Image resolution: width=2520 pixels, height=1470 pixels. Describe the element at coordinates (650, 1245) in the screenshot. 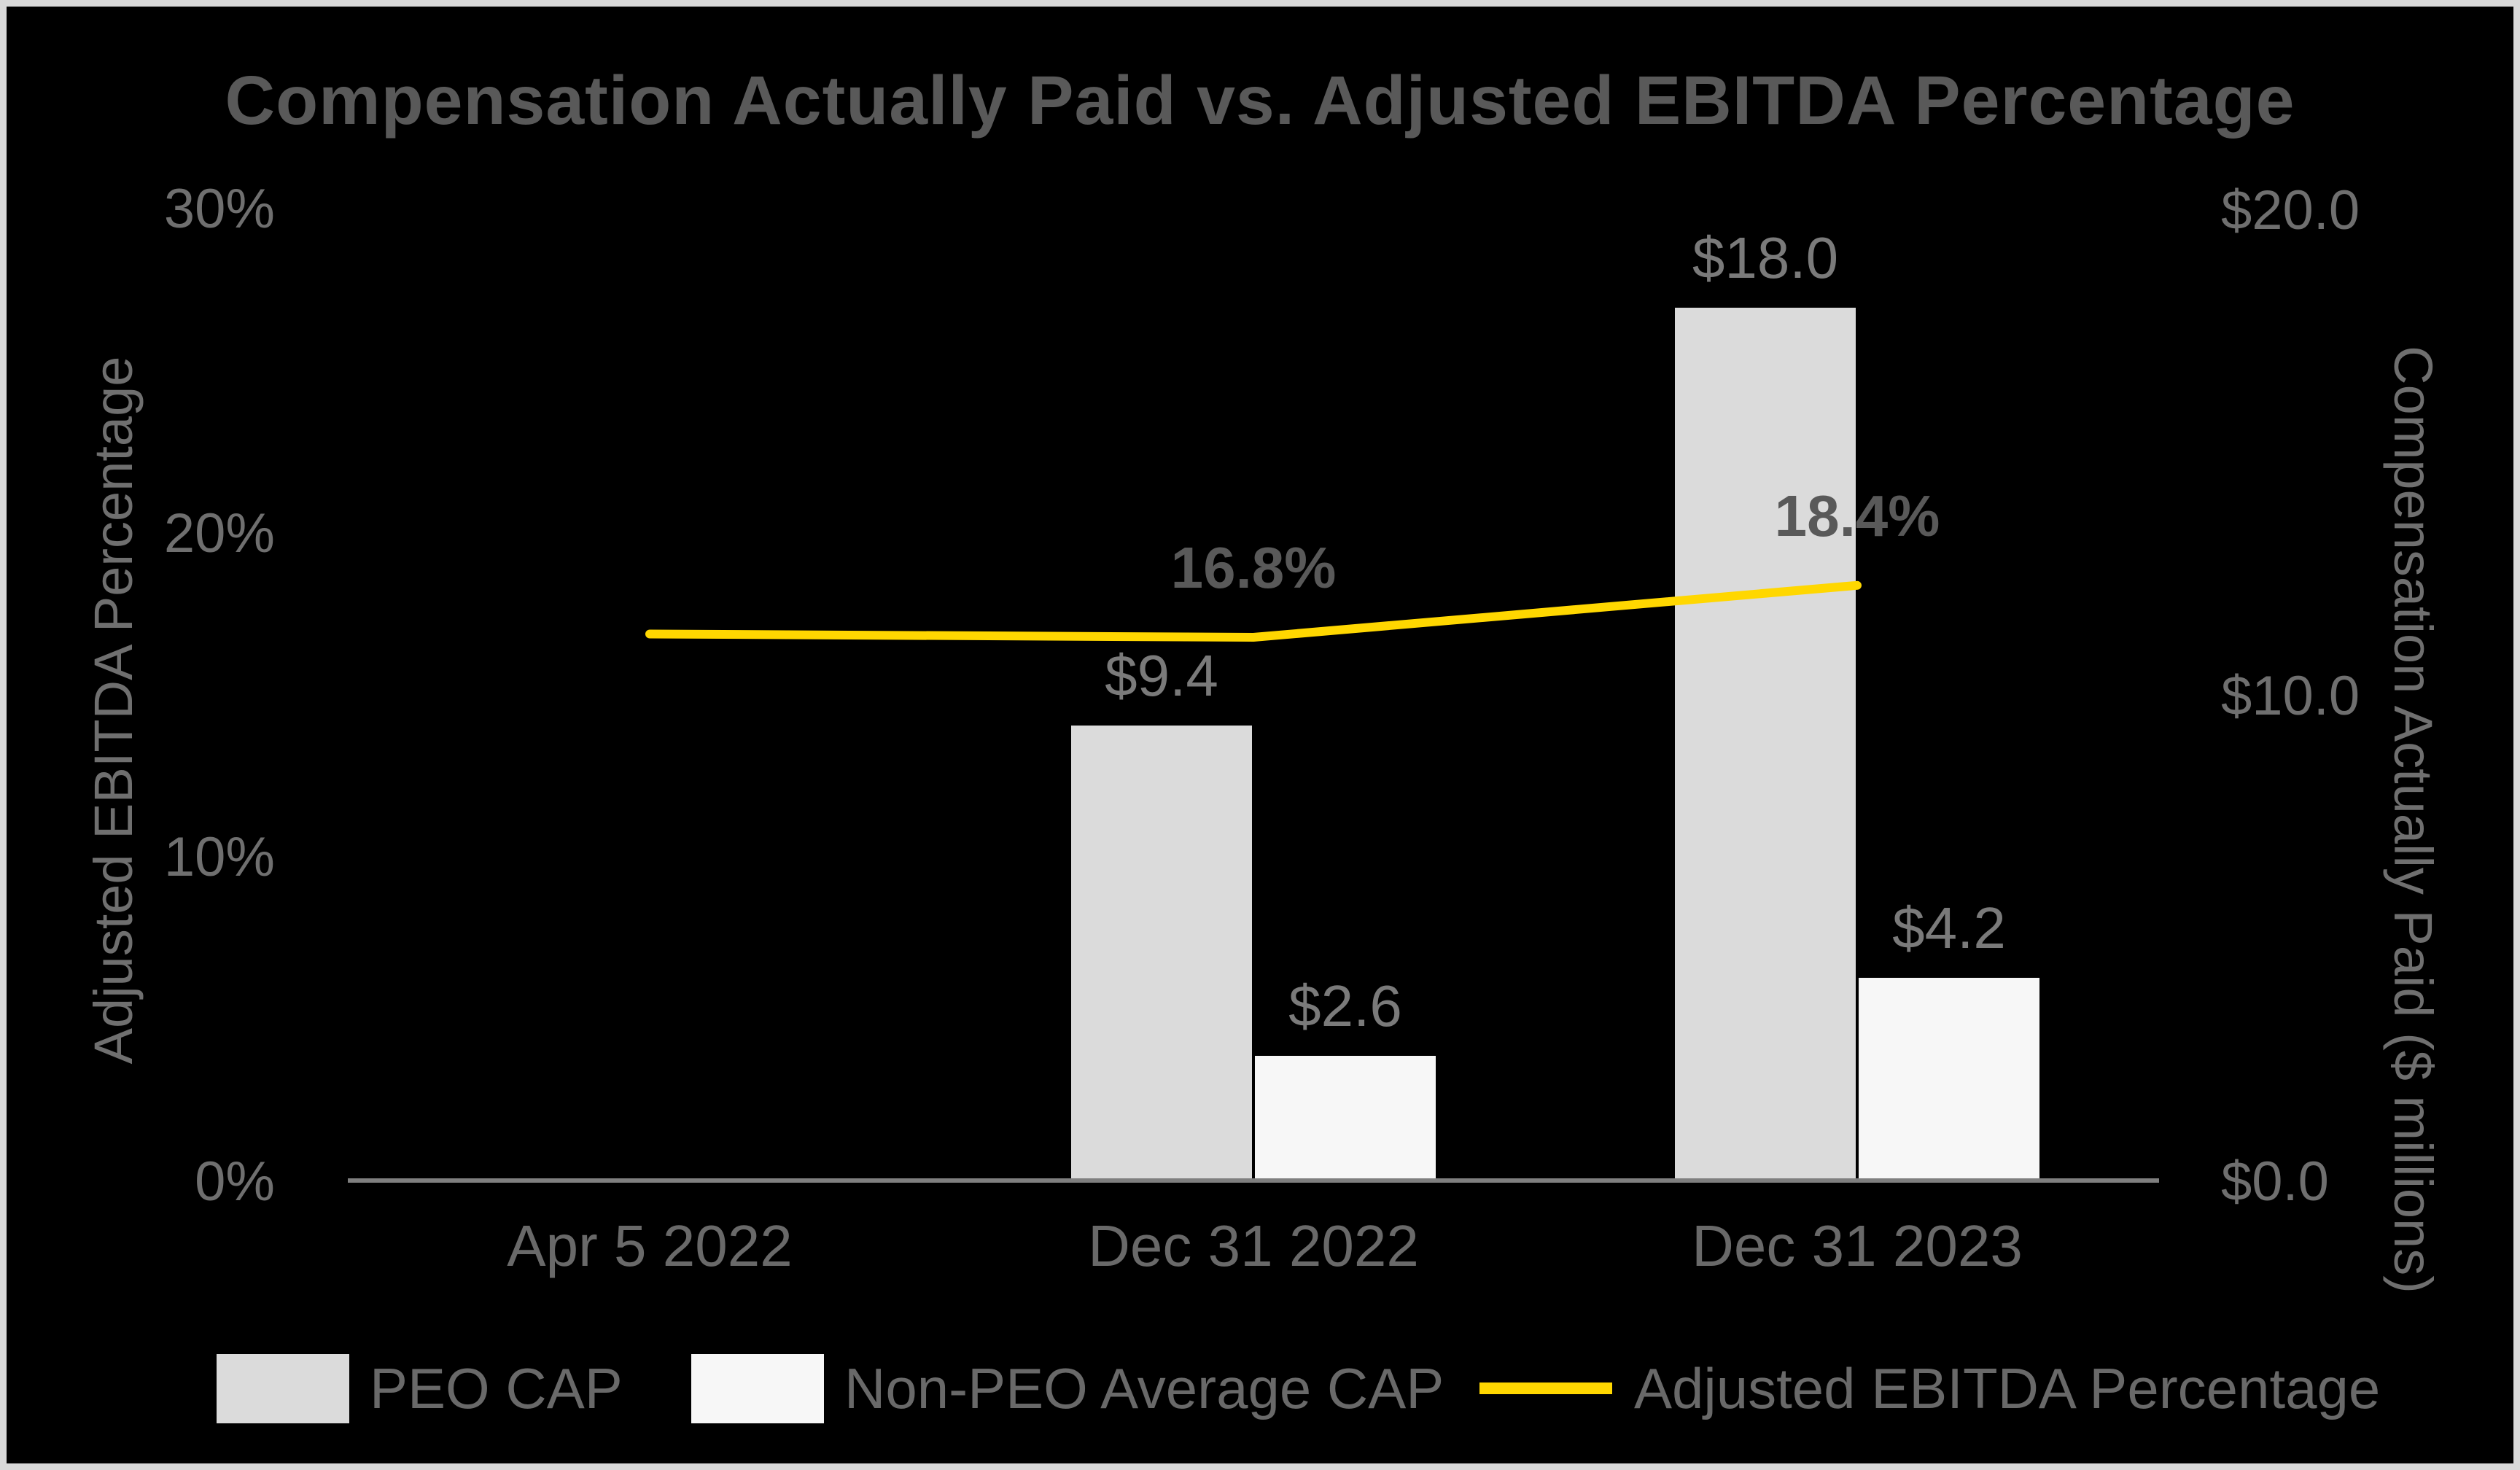

I see `x-axis-label-apr-5-2022: Apr 5 2022` at that location.